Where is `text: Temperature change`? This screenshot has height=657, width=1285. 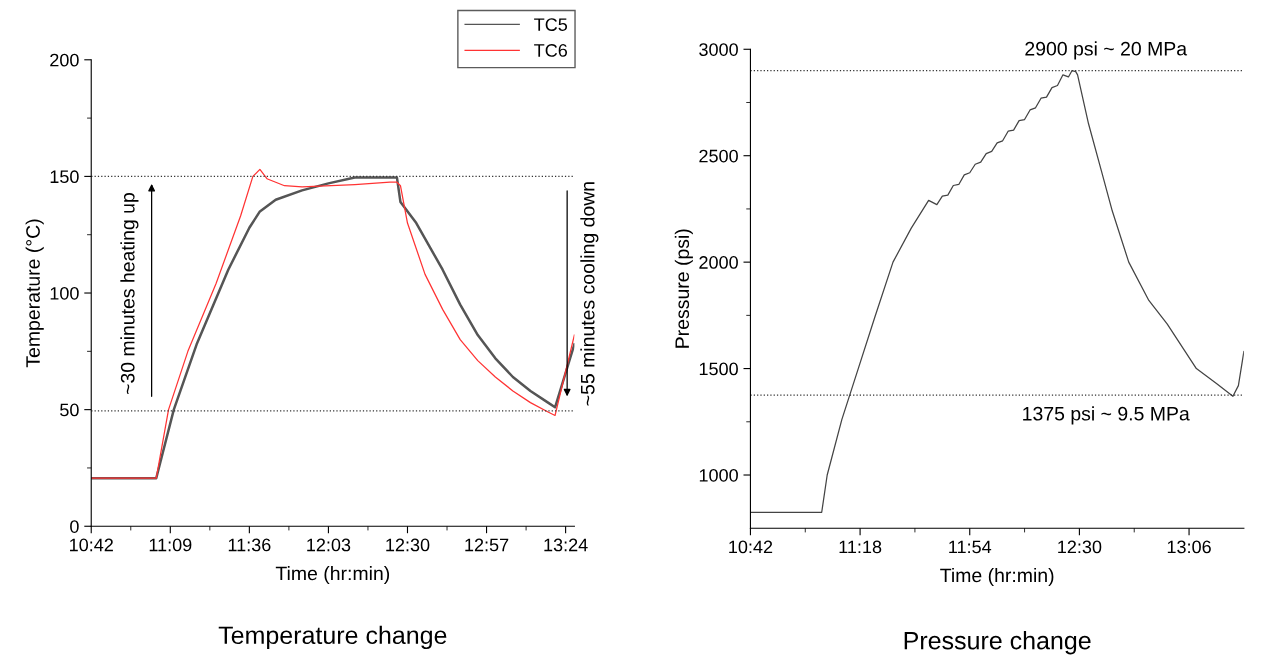
text: Temperature change is located at coordinates (332, 637).